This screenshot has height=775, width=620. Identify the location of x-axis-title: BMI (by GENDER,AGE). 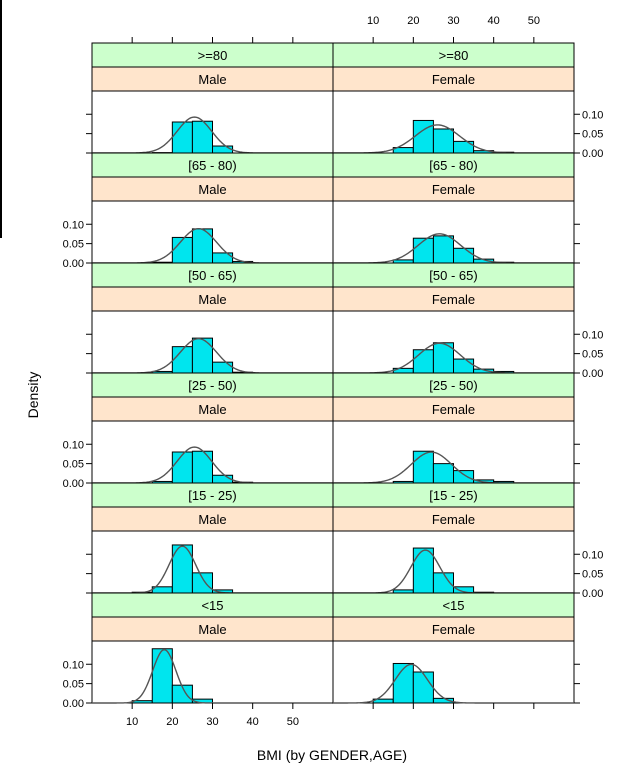
(332, 755).